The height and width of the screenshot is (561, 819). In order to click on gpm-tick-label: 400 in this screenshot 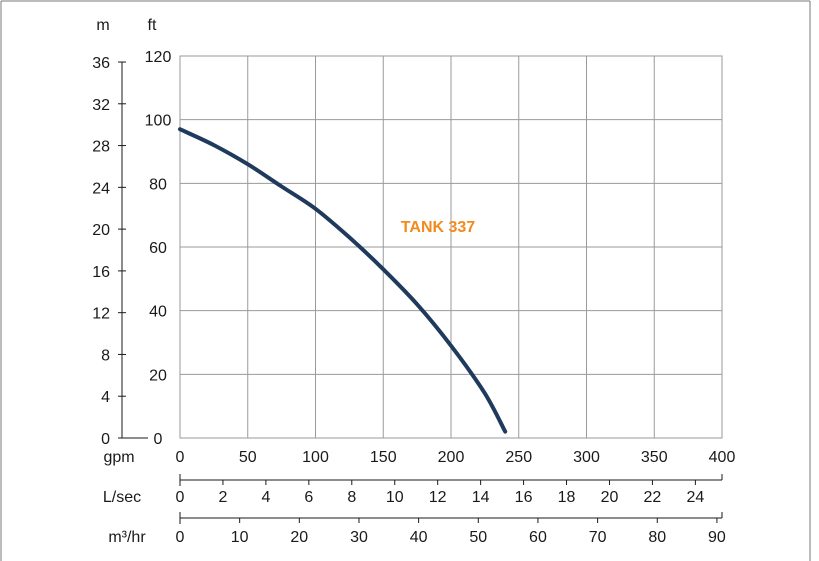, I will do `click(722, 457)`.